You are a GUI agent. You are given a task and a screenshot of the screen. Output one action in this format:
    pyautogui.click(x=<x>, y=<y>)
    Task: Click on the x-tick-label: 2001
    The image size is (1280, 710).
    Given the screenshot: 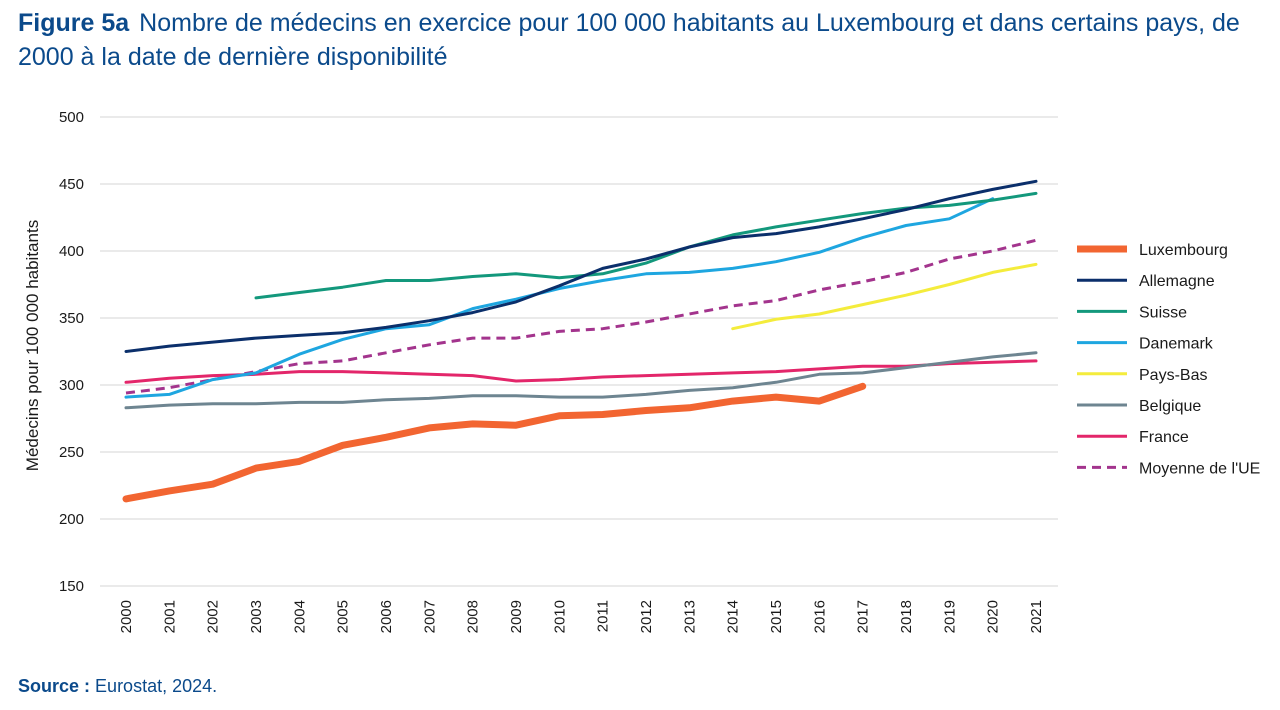 What is the action you would take?
    pyautogui.click(x=169, y=616)
    